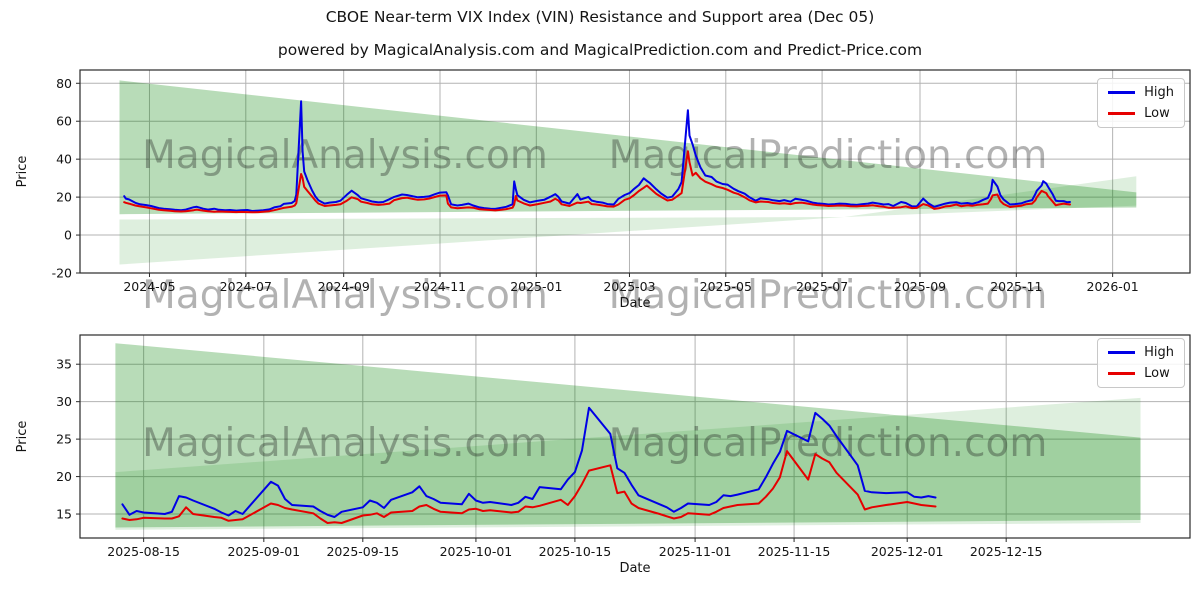 The width and height of the screenshot is (1200, 600). What do you see at coordinates (536, 286) in the screenshot?
I see `x-tick-label: 2025-01` at bounding box center [536, 286].